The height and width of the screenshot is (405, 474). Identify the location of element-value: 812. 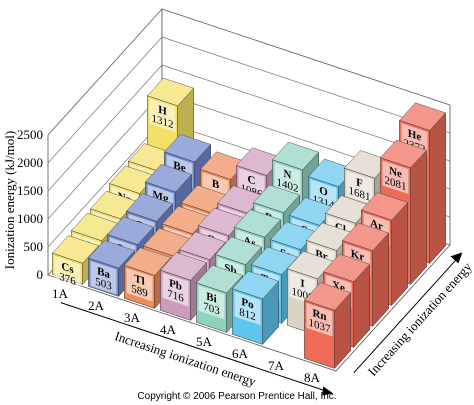
(247, 314).